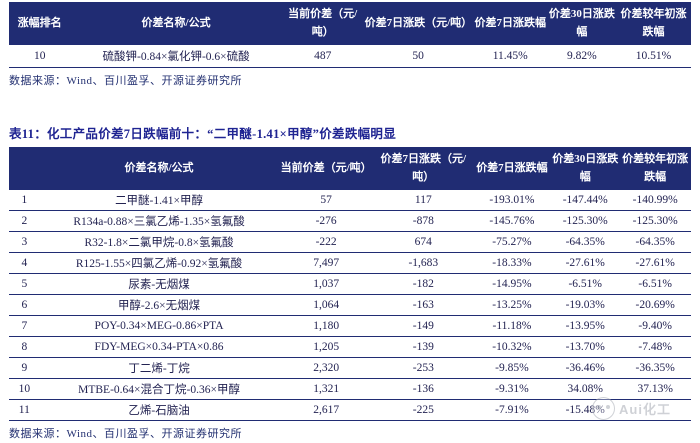 The width and height of the screenshot is (700, 443). Describe the element at coordinates (512, 326) in the screenshot. I see `table-cell: -11.18%` at that location.